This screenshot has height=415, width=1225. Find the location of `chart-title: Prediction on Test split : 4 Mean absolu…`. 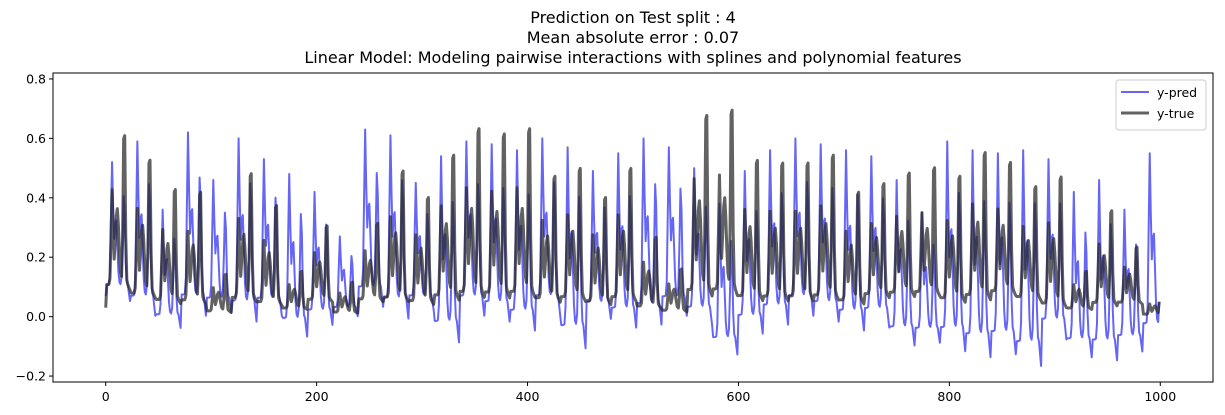

chart-title: Prediction on Test split : 4 Mean absolu… is located at coordinates (632, 37).